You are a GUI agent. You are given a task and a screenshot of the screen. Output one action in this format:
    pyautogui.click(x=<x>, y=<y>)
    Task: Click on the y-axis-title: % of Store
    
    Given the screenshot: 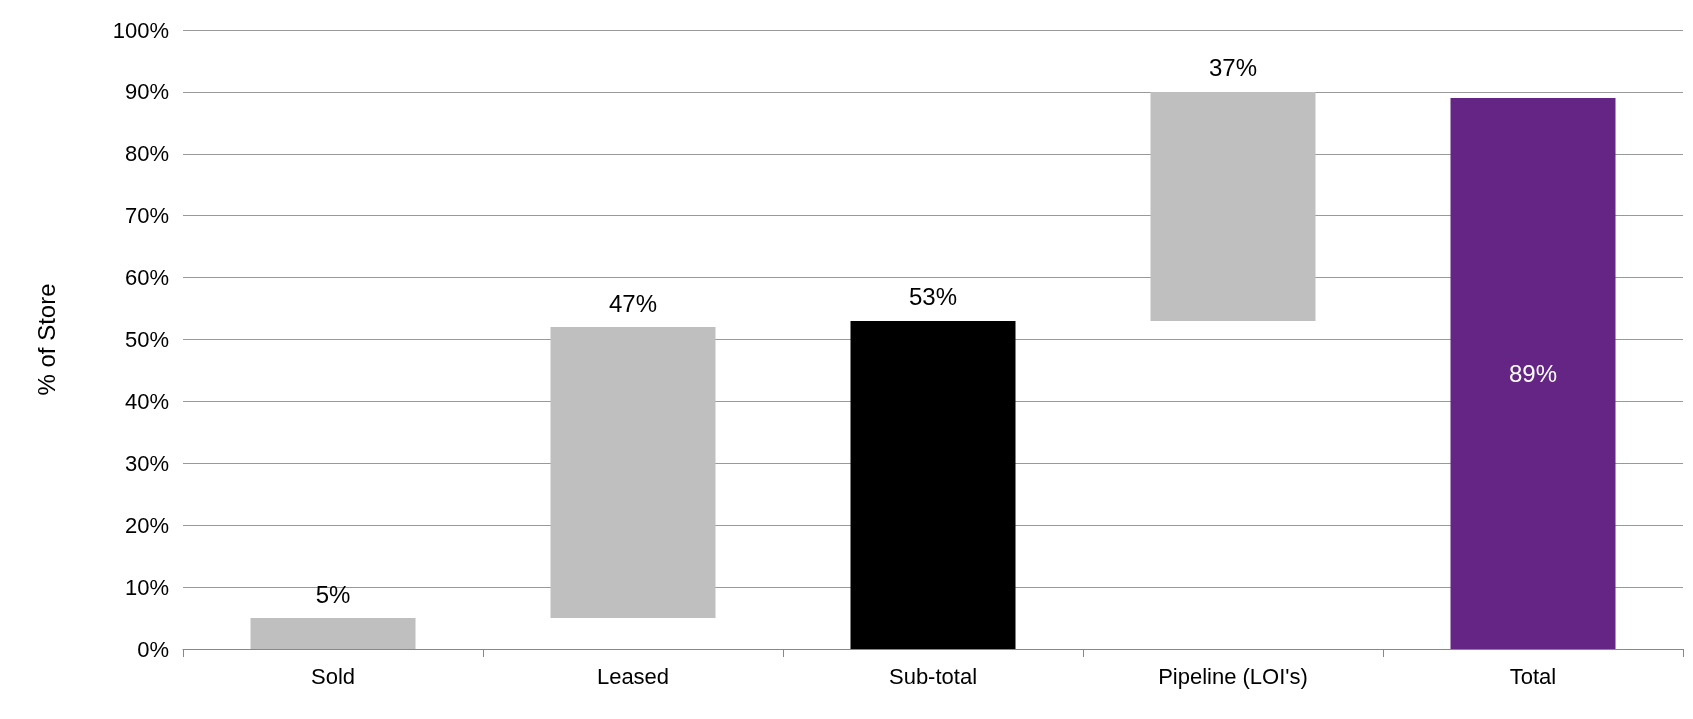 What is the action you would take?
    pyautogui.click(x=46, y=339)
    